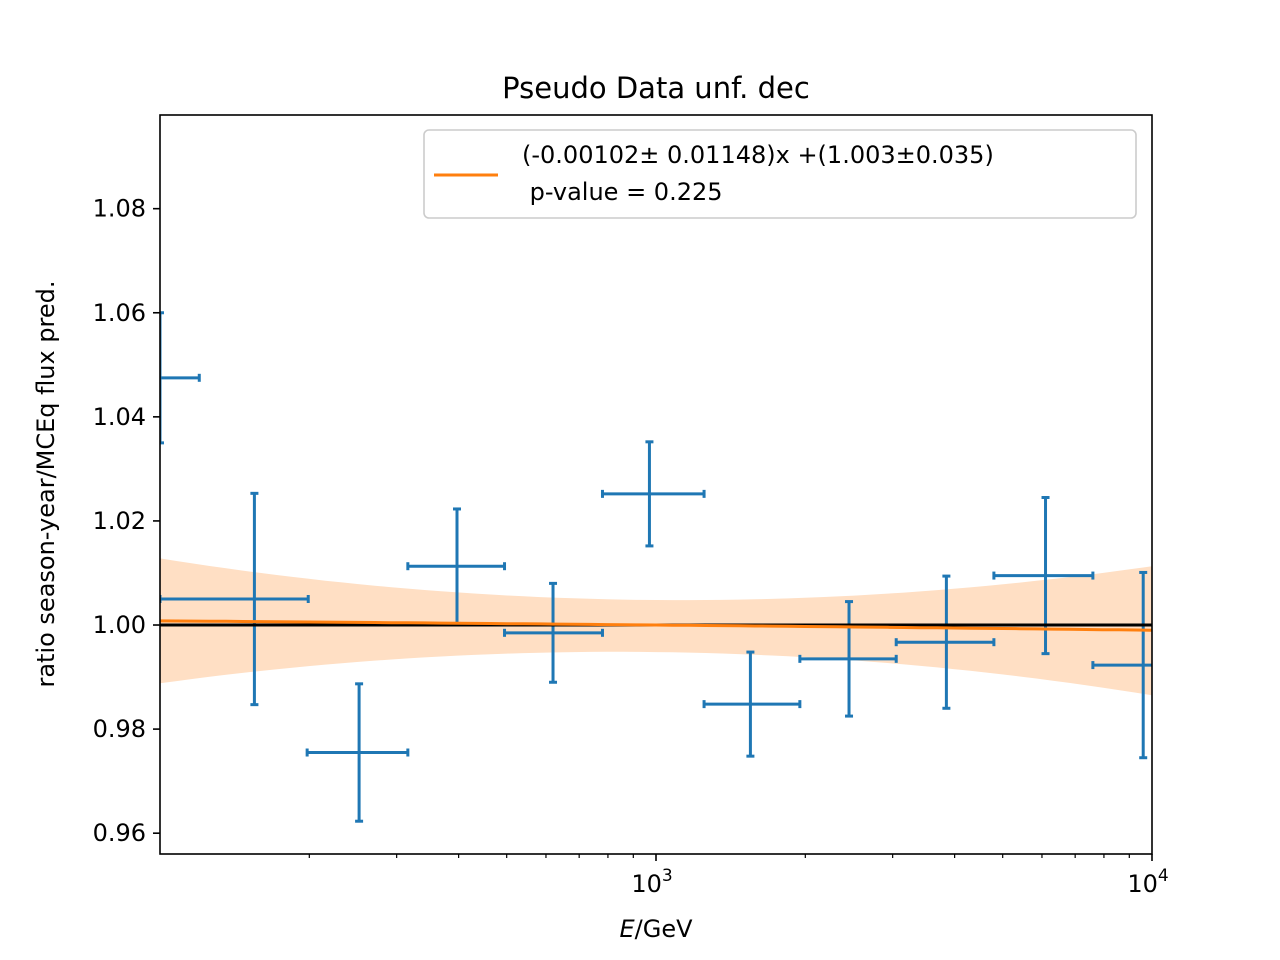  I want to click on y-tick-label: 1.06, so click(119, 313).